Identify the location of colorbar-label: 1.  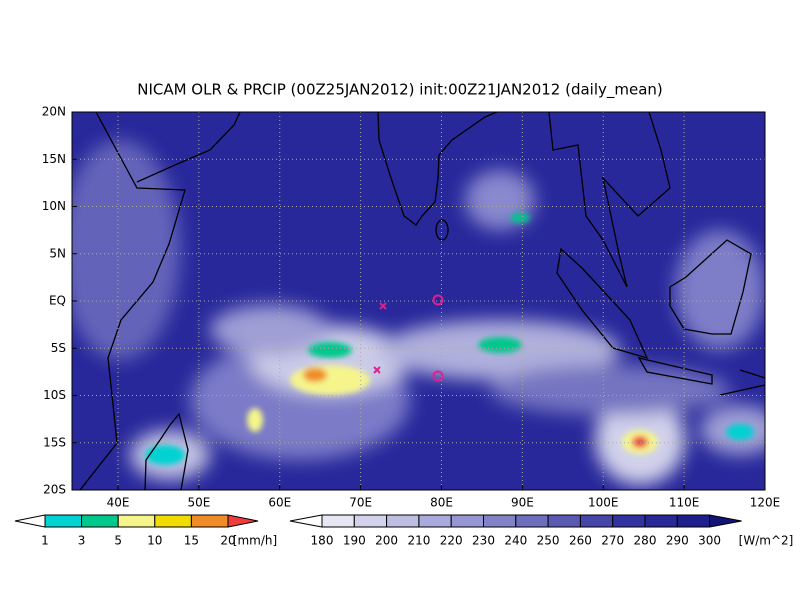
(45, 541).